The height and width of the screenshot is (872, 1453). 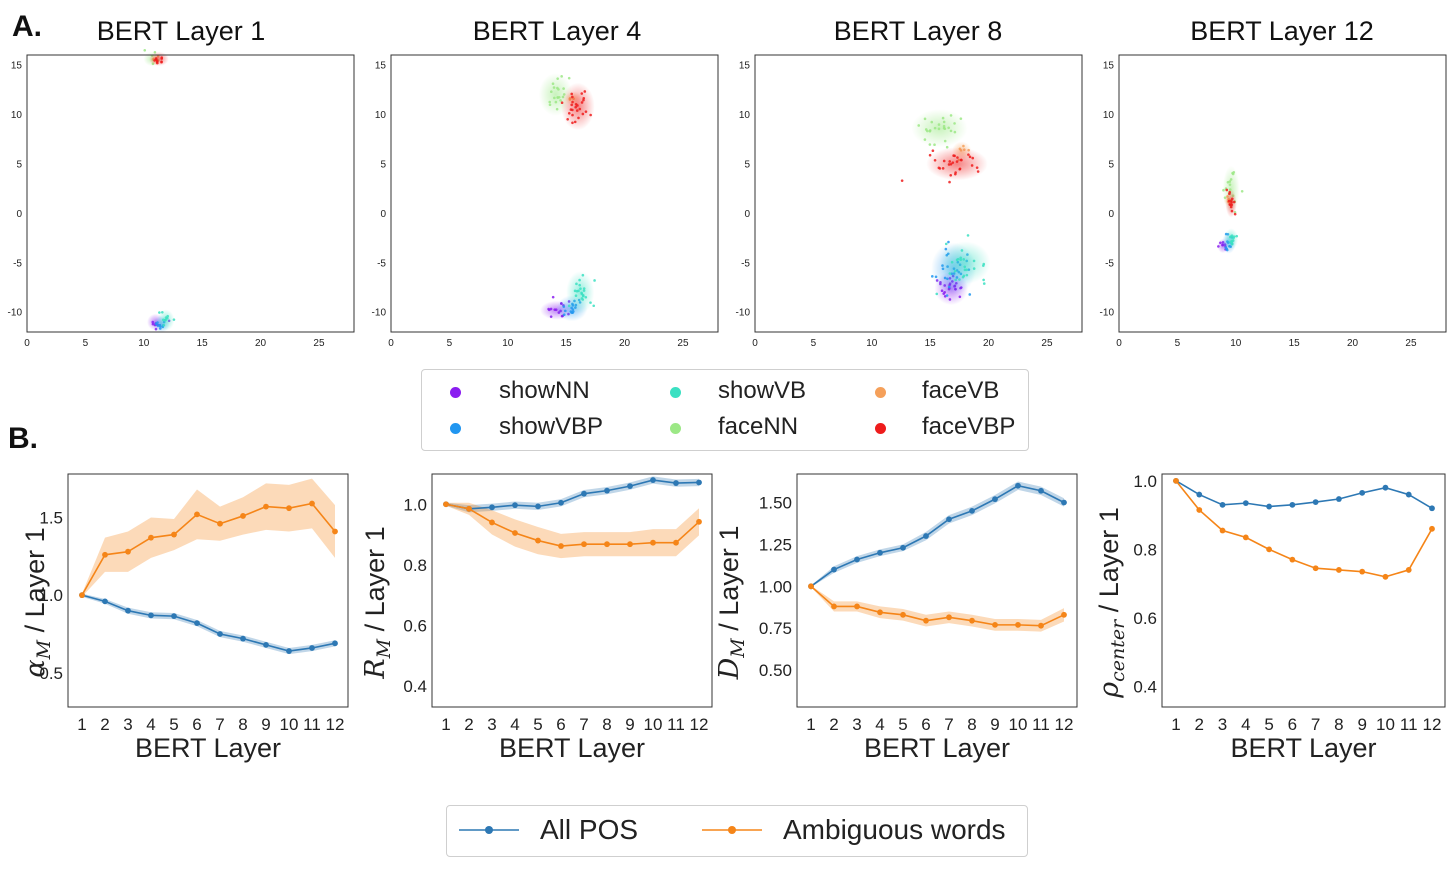 I want to click on x-tick-label: 9, so click(x=265, y=724).